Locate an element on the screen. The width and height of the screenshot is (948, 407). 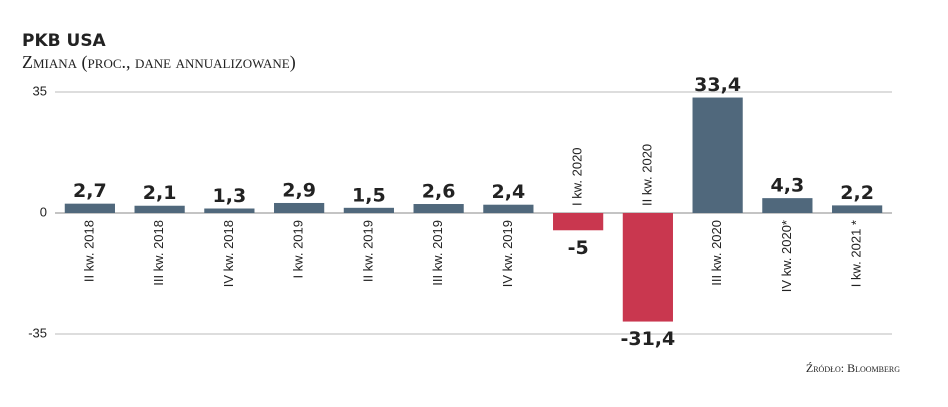
value-label: -5 is located at coordinates (578, 248).